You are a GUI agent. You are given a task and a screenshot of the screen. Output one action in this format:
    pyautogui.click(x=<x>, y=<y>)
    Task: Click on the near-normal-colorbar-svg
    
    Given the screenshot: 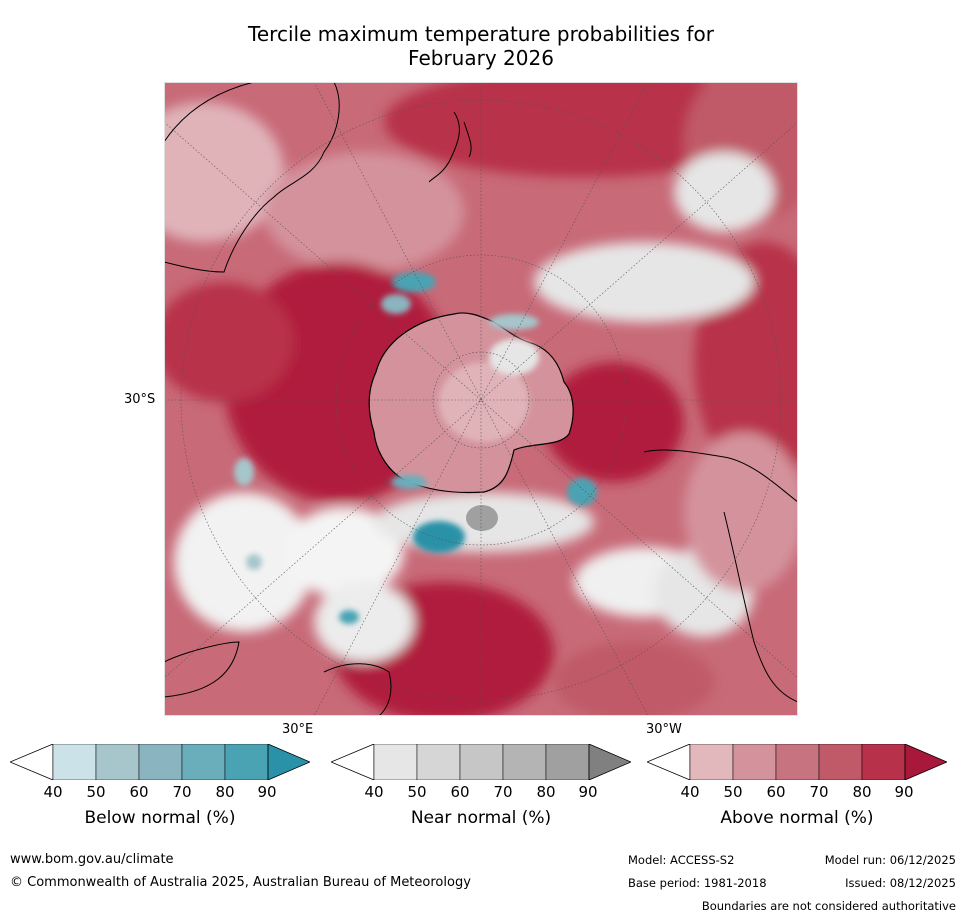 What is the action you would take?
    pyautogui.click(x=481, y=762)
    